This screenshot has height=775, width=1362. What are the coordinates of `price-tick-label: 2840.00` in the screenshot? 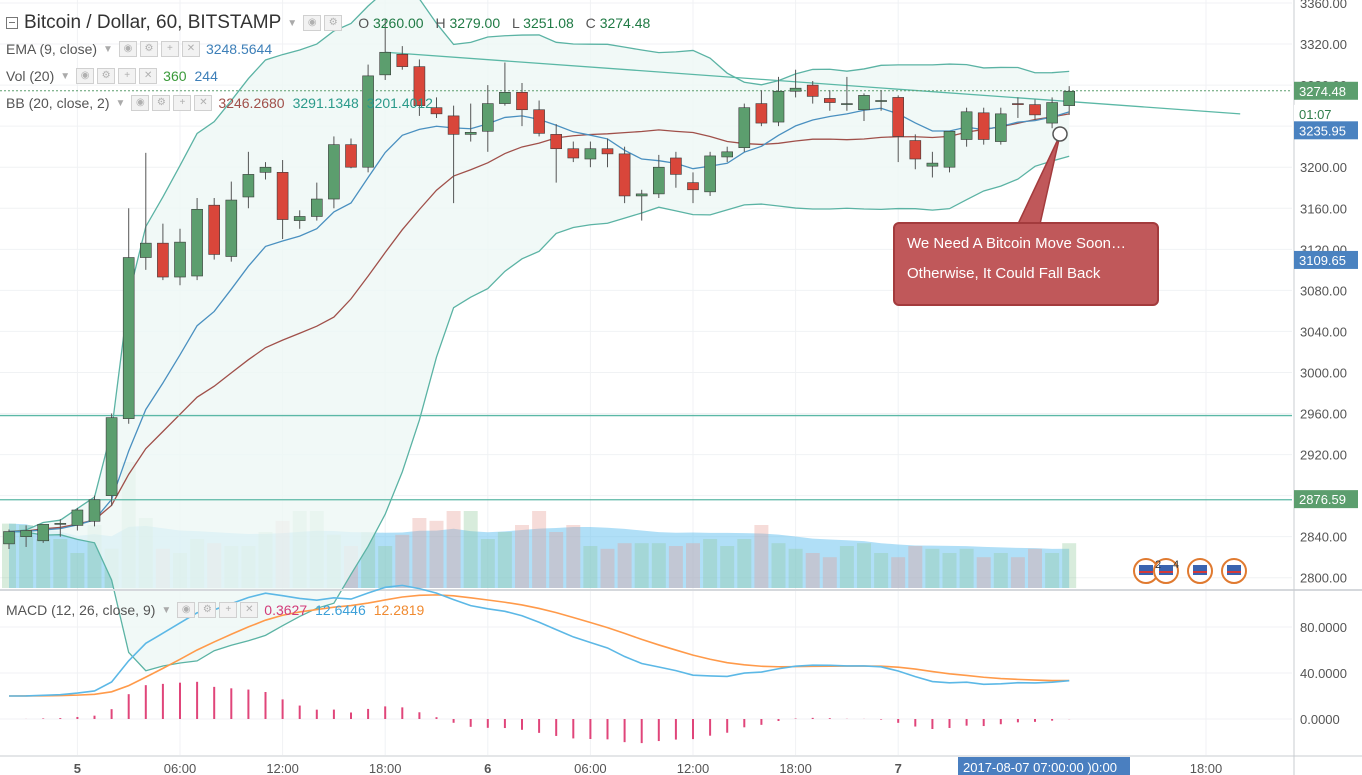 It's located at (1323, 537).